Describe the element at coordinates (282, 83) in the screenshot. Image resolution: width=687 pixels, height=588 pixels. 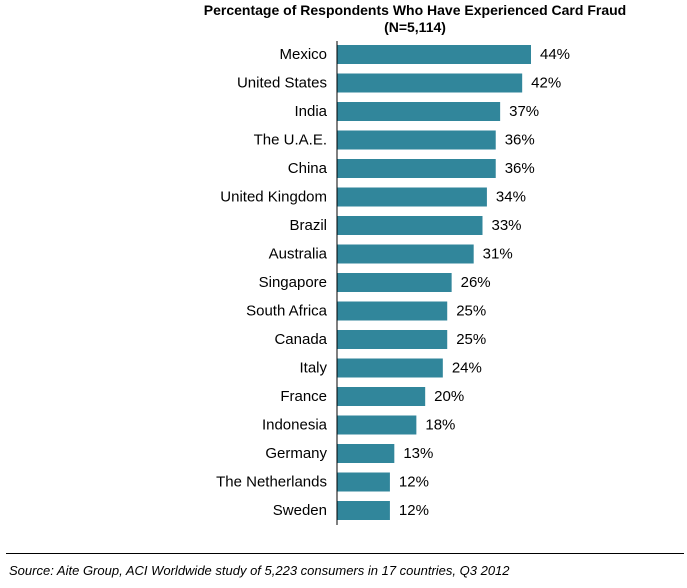
I see `category-label: United States` at that location.